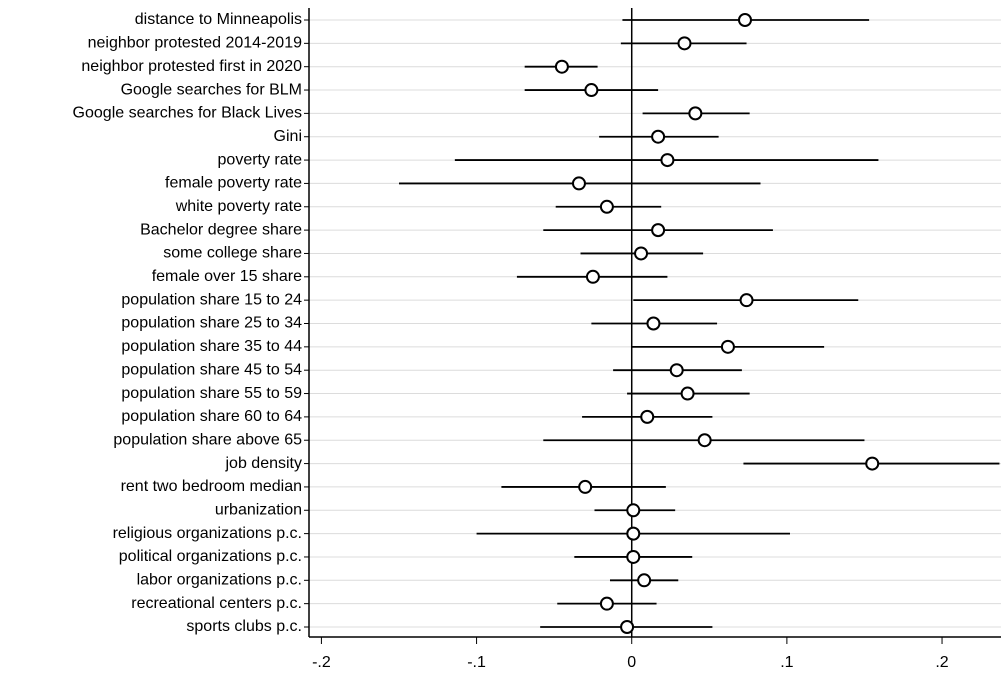 Image resolution: width=1001 pixels, height=675 pixels. I want to click on y-tick-label: population share 45 to 54, so click(211, 369).